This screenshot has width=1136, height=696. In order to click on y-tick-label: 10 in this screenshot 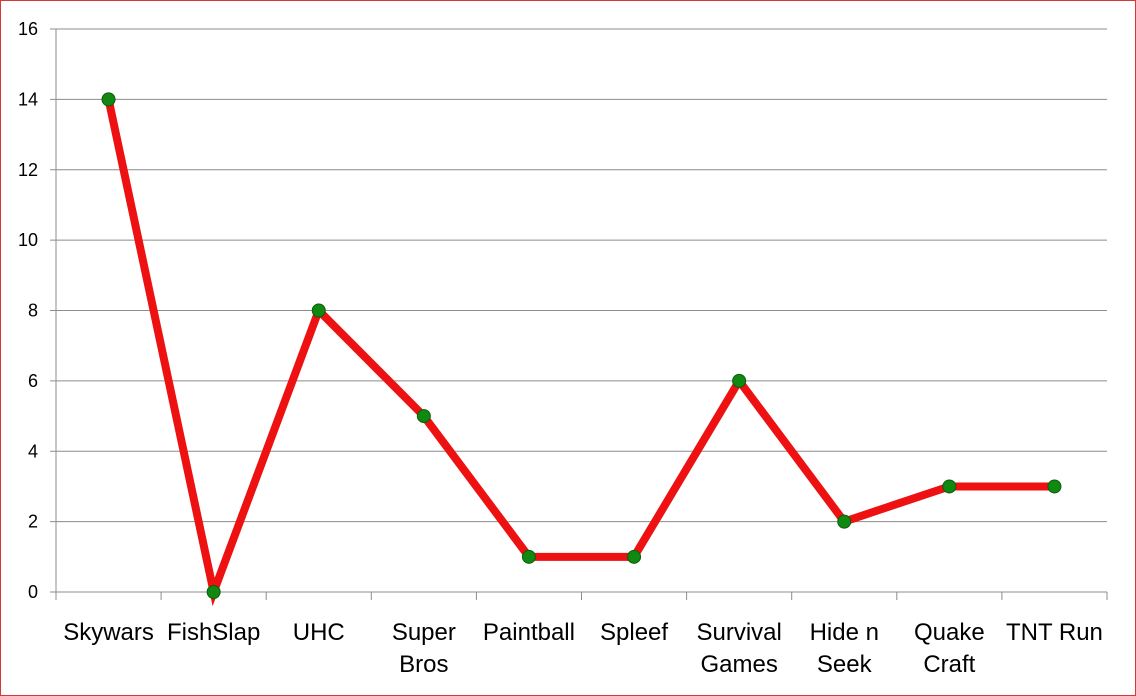, I will do `click(28, 240)`.